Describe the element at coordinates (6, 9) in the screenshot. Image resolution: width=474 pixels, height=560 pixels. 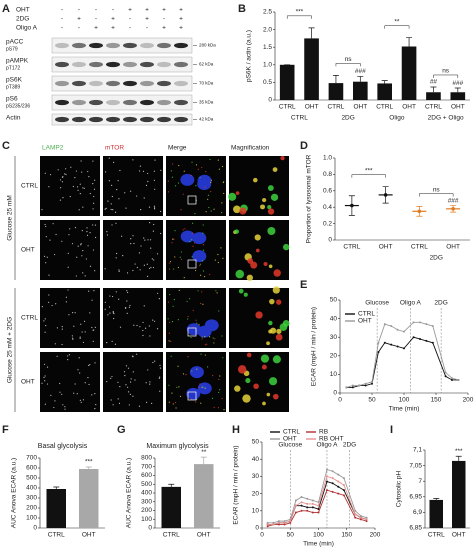
I see `panel-letter: A` at that location.